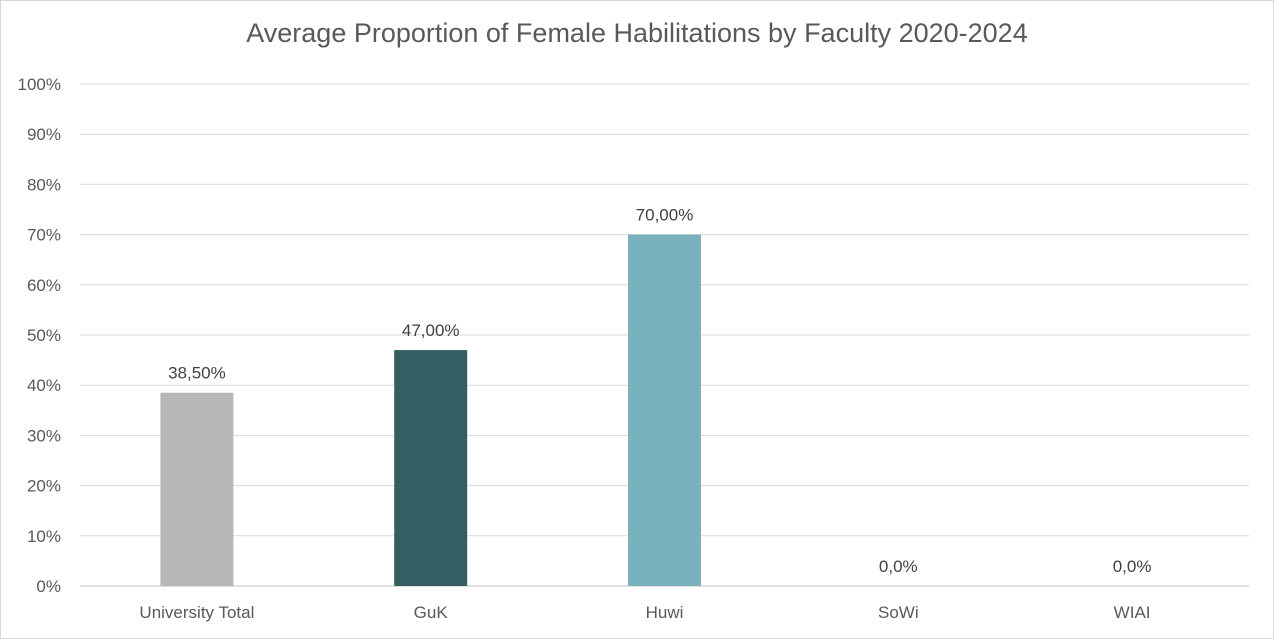 The width and height of the screenshot is (1274, 639). I want to click on y-tick-label: 60%, so click(44, 285).